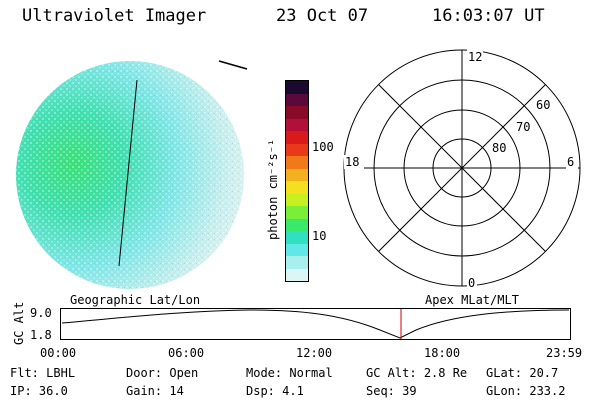 Image resolution: width=600 pixels, height=400 pixels. Describe the element at coordinates (128, 173) in the screenshot. I see `terminator-line` at that location.